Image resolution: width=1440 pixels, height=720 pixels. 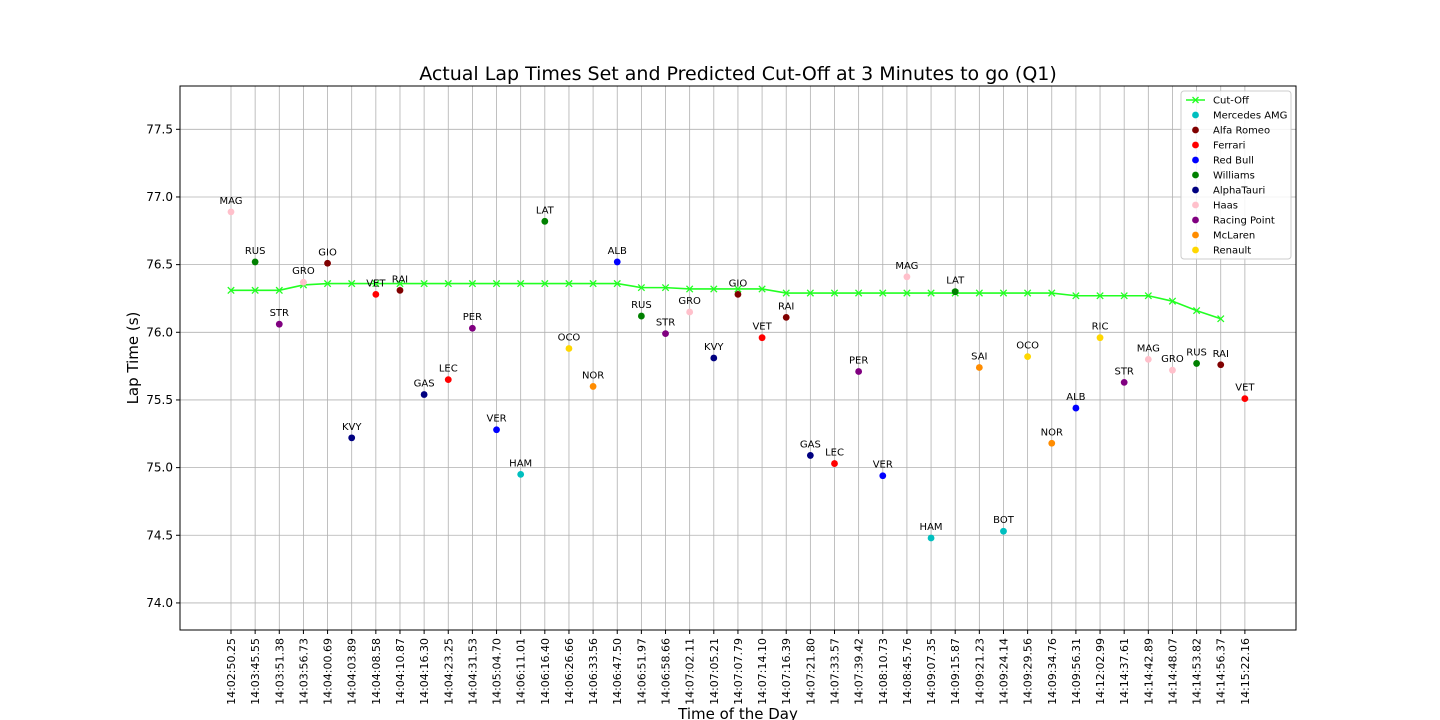 I want to click on y-tick-label: 77.5, so click(x=159, y=129).